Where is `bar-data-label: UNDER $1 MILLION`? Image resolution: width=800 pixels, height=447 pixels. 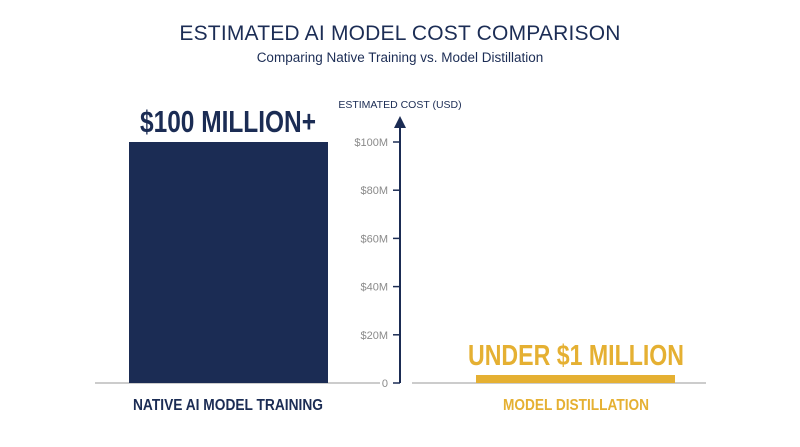 bar-data-label: UNDER $1 MILLION is located at coordinates (576, 356).